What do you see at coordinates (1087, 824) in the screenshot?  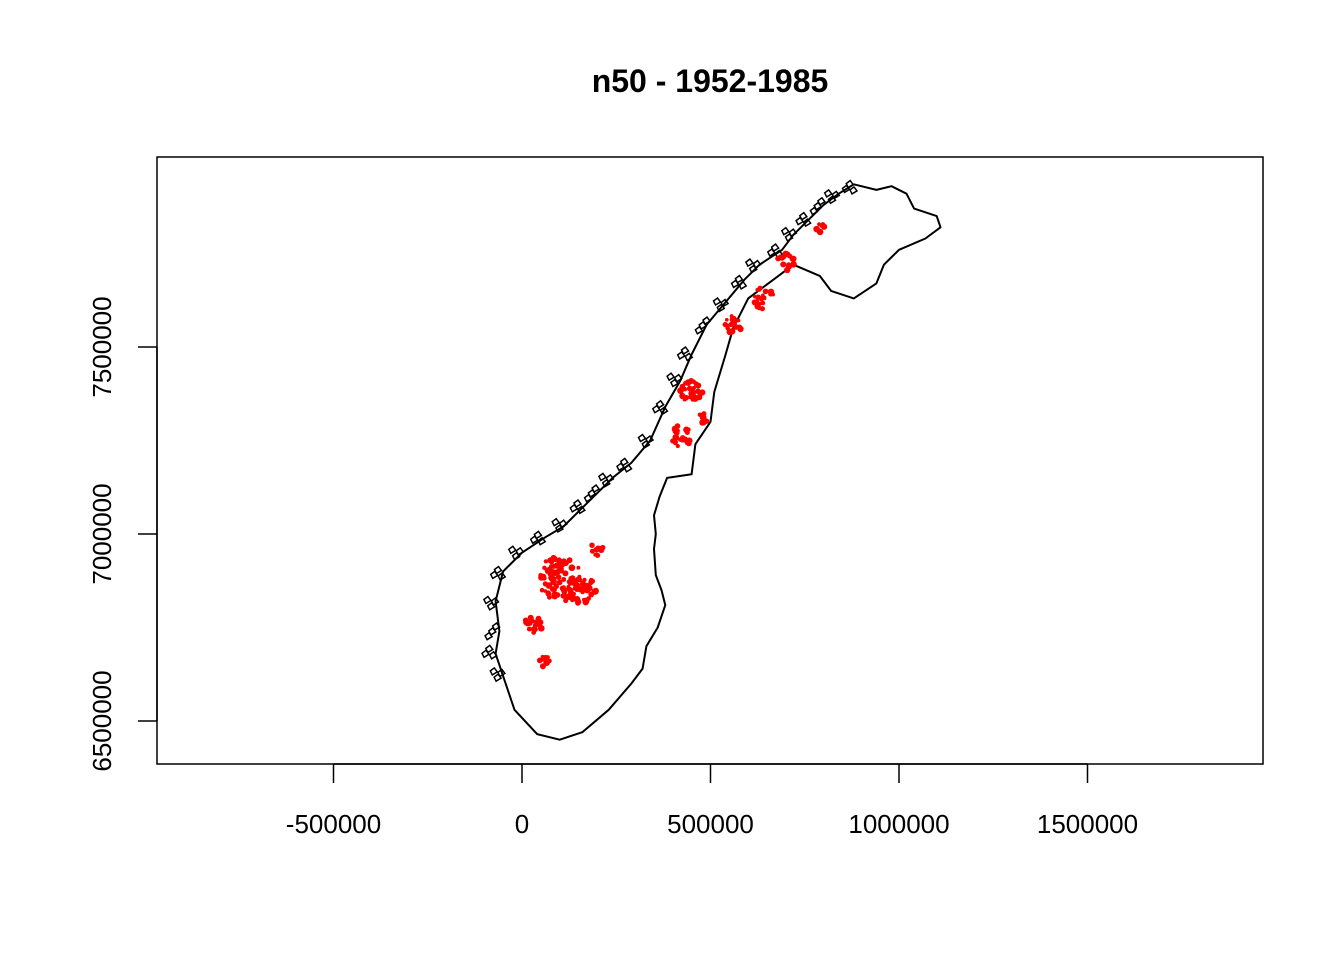 I see `x-tick-label: 1500000` at bounding box center [1087, 824].